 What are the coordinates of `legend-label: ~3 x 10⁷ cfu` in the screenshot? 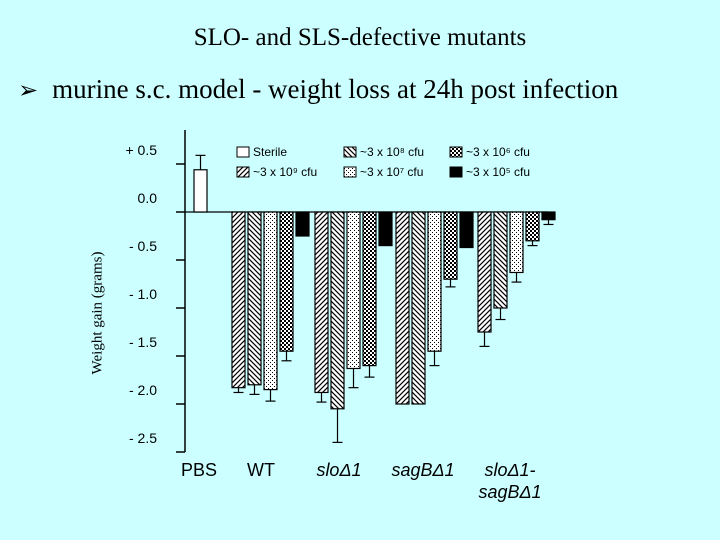 It's located at (391, 172).